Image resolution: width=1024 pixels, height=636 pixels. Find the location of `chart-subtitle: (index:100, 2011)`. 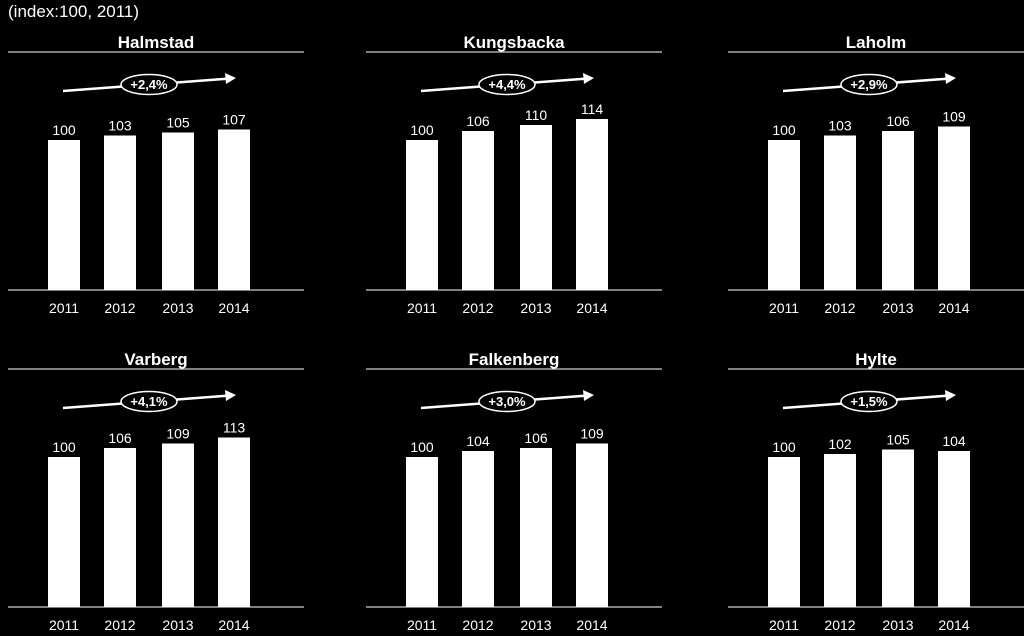

chart-subtitle: (index:100, 2011) is located at coordinates (74, 11).